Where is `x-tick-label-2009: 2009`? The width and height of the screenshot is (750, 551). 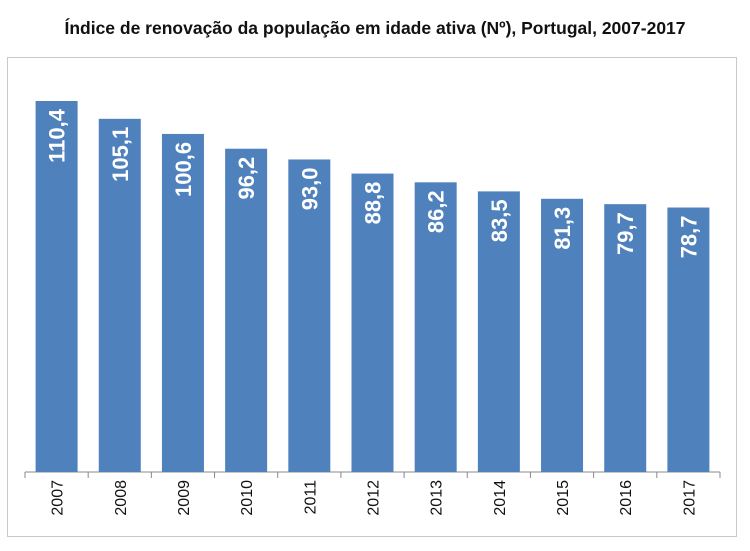 x-tick-label-2009: 2009 is located at coordinates (184, 498).